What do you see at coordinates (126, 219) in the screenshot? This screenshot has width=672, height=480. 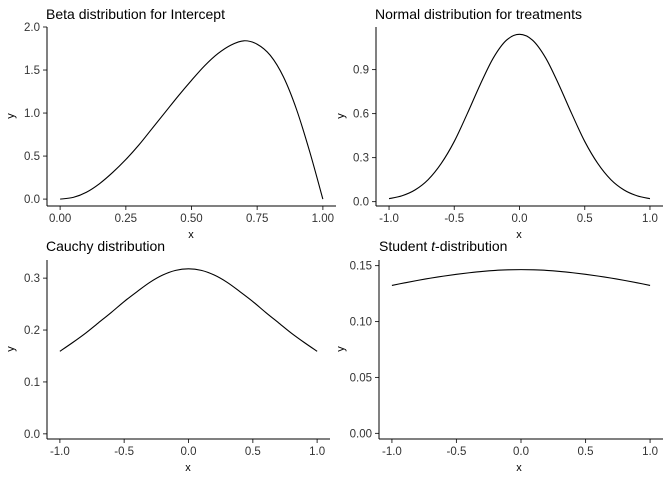 I see `panel-beta-xtick-label-1: 0.25` at bounding box center [126, 219].